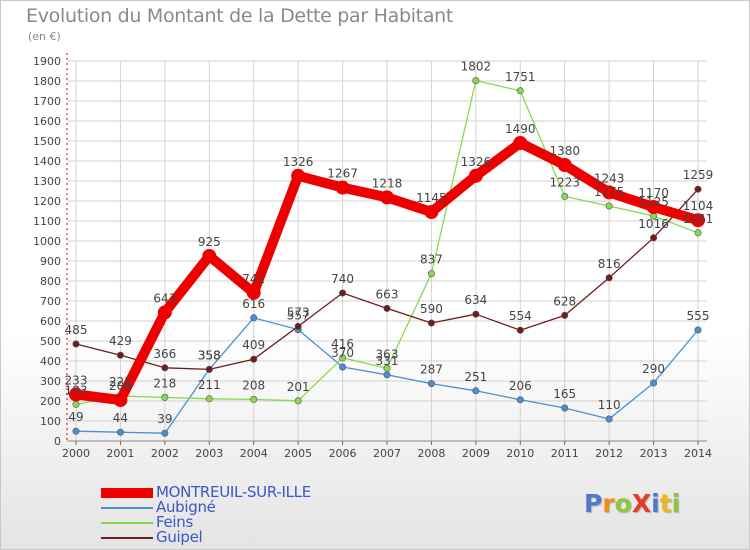  What do you see at coordinates (431, 453) in the screenshot?
I see `x-tick-label: 2008` at bounding box center [431, 453].